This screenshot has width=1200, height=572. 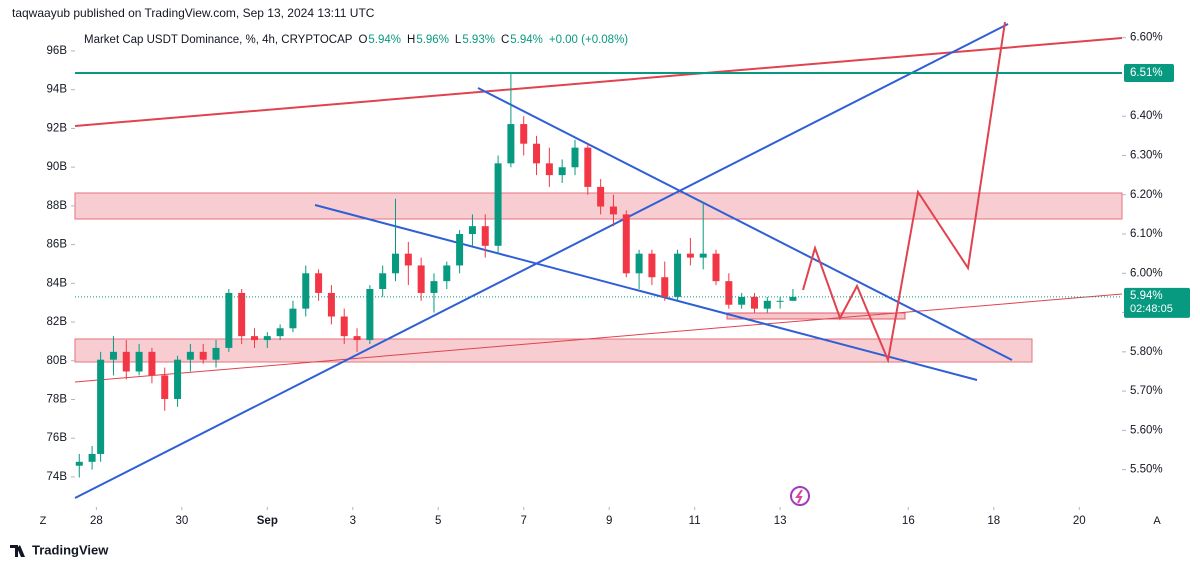 I want to click on price-tag-label: 6.51%, so click(x=1146, y=73).